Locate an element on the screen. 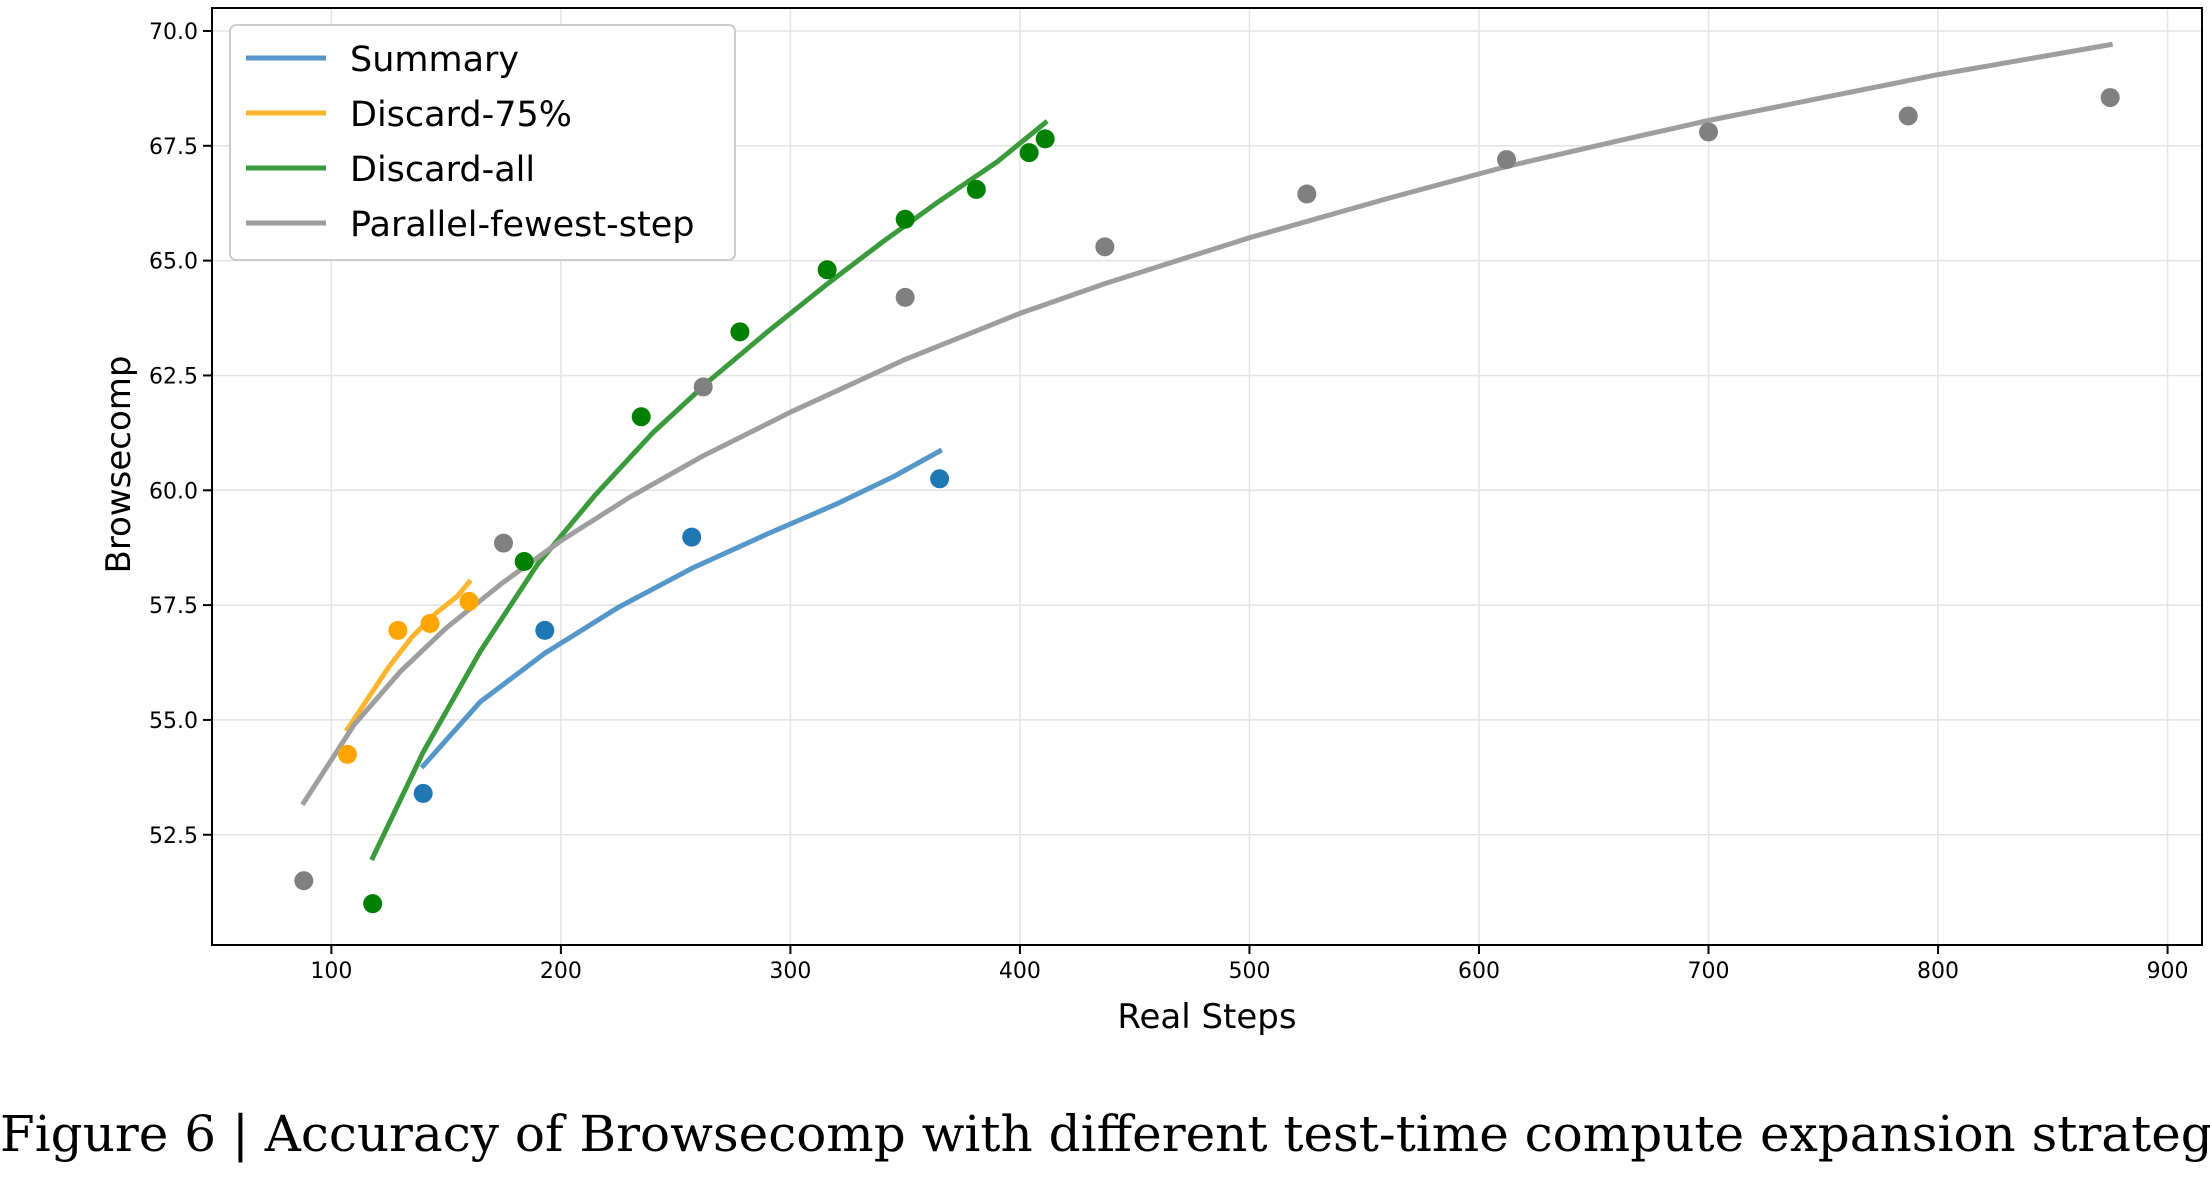 The width and height of the screenshot is (2210, 1180). x-tick-label: 900 is located at coordinates (2168, 971).